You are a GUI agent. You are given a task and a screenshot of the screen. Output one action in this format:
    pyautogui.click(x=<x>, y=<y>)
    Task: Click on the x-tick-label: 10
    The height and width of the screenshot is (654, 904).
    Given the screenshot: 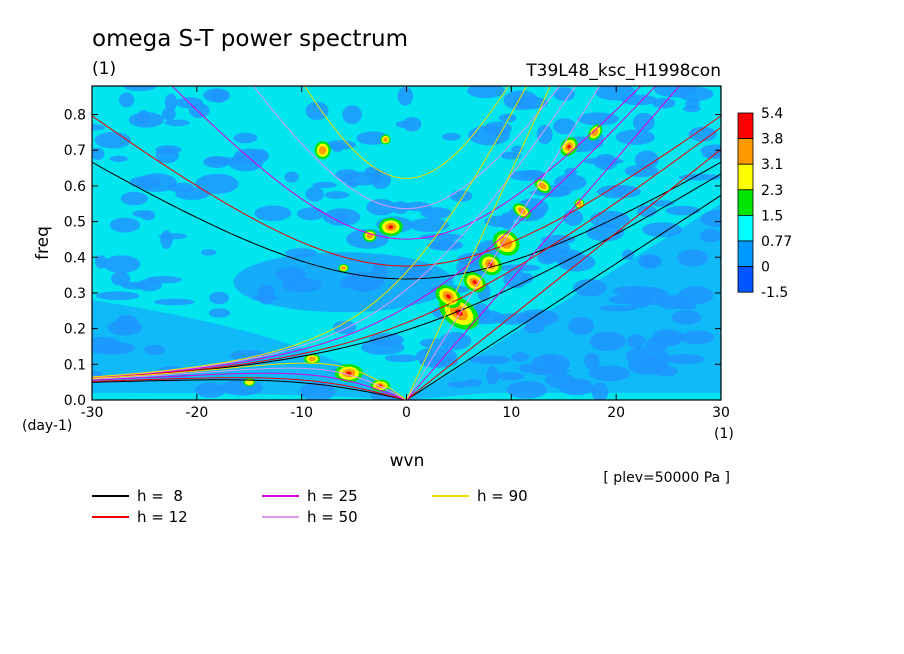 What is the action you would take?
    pyautogui.click(x=511, y=413)
    